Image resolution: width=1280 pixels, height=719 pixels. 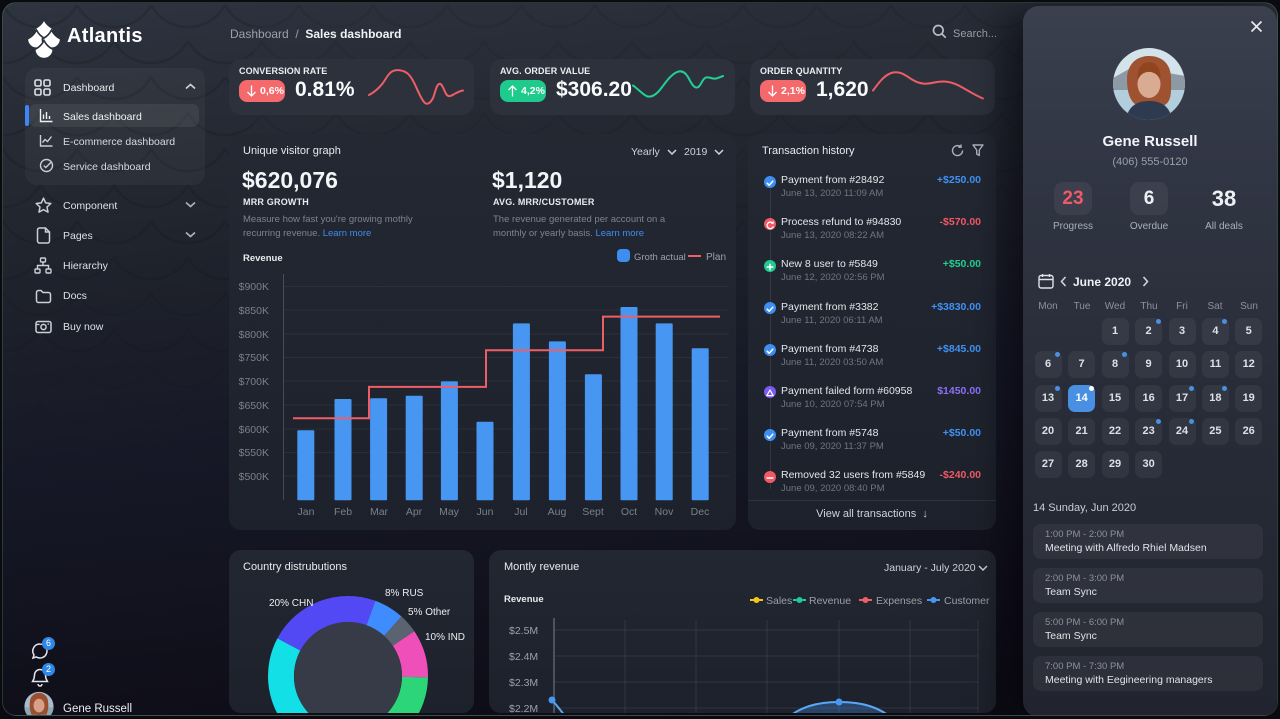 I want to click on svg-text: Expenses, so click(x=899, y=600).